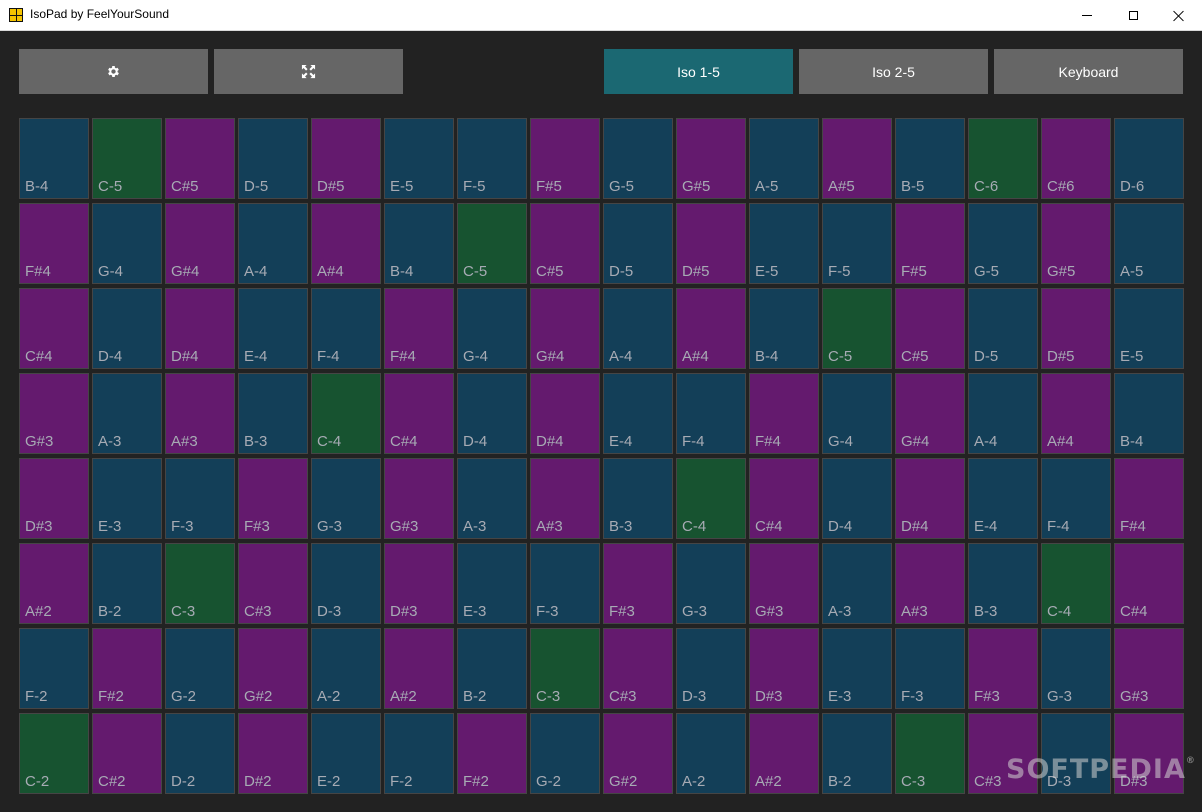  What do you see at coordinates (127, 158) in the screenshot?
I see `note-pad: C-5` at bounding box center [127, 158].